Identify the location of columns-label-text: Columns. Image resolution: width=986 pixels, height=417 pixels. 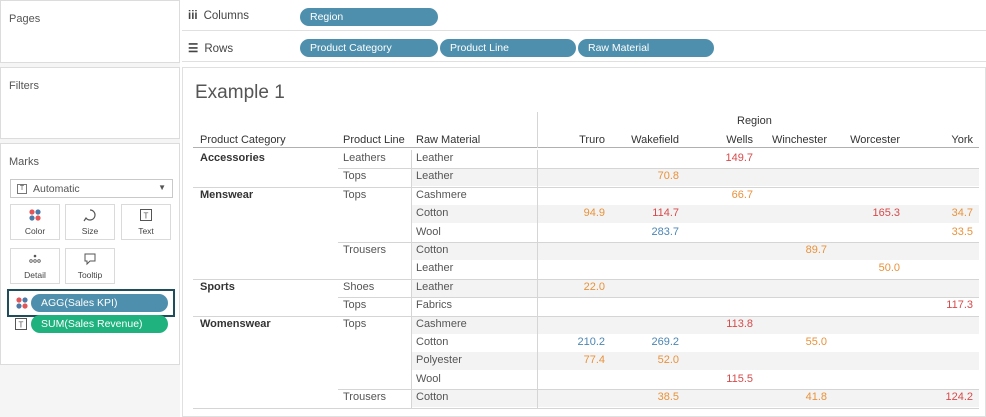
(226, 16).